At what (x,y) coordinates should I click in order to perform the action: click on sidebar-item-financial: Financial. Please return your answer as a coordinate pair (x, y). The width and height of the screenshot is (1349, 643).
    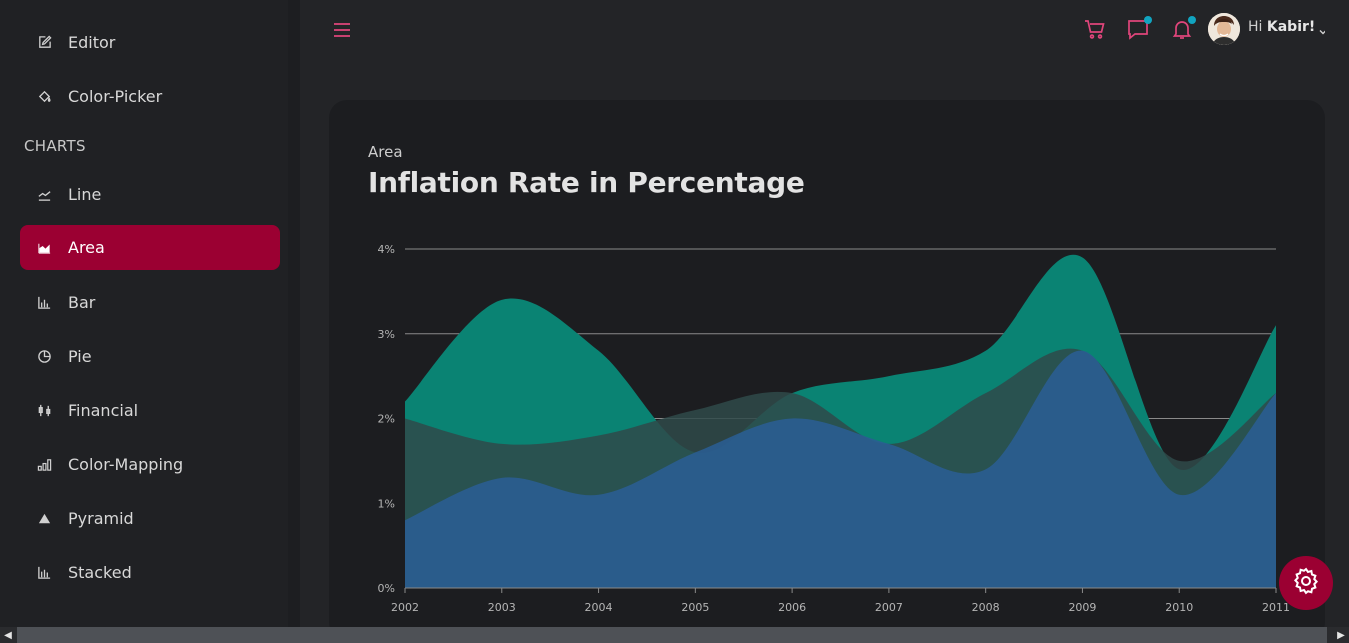
    Looking at the image, I should click on (150, 410).